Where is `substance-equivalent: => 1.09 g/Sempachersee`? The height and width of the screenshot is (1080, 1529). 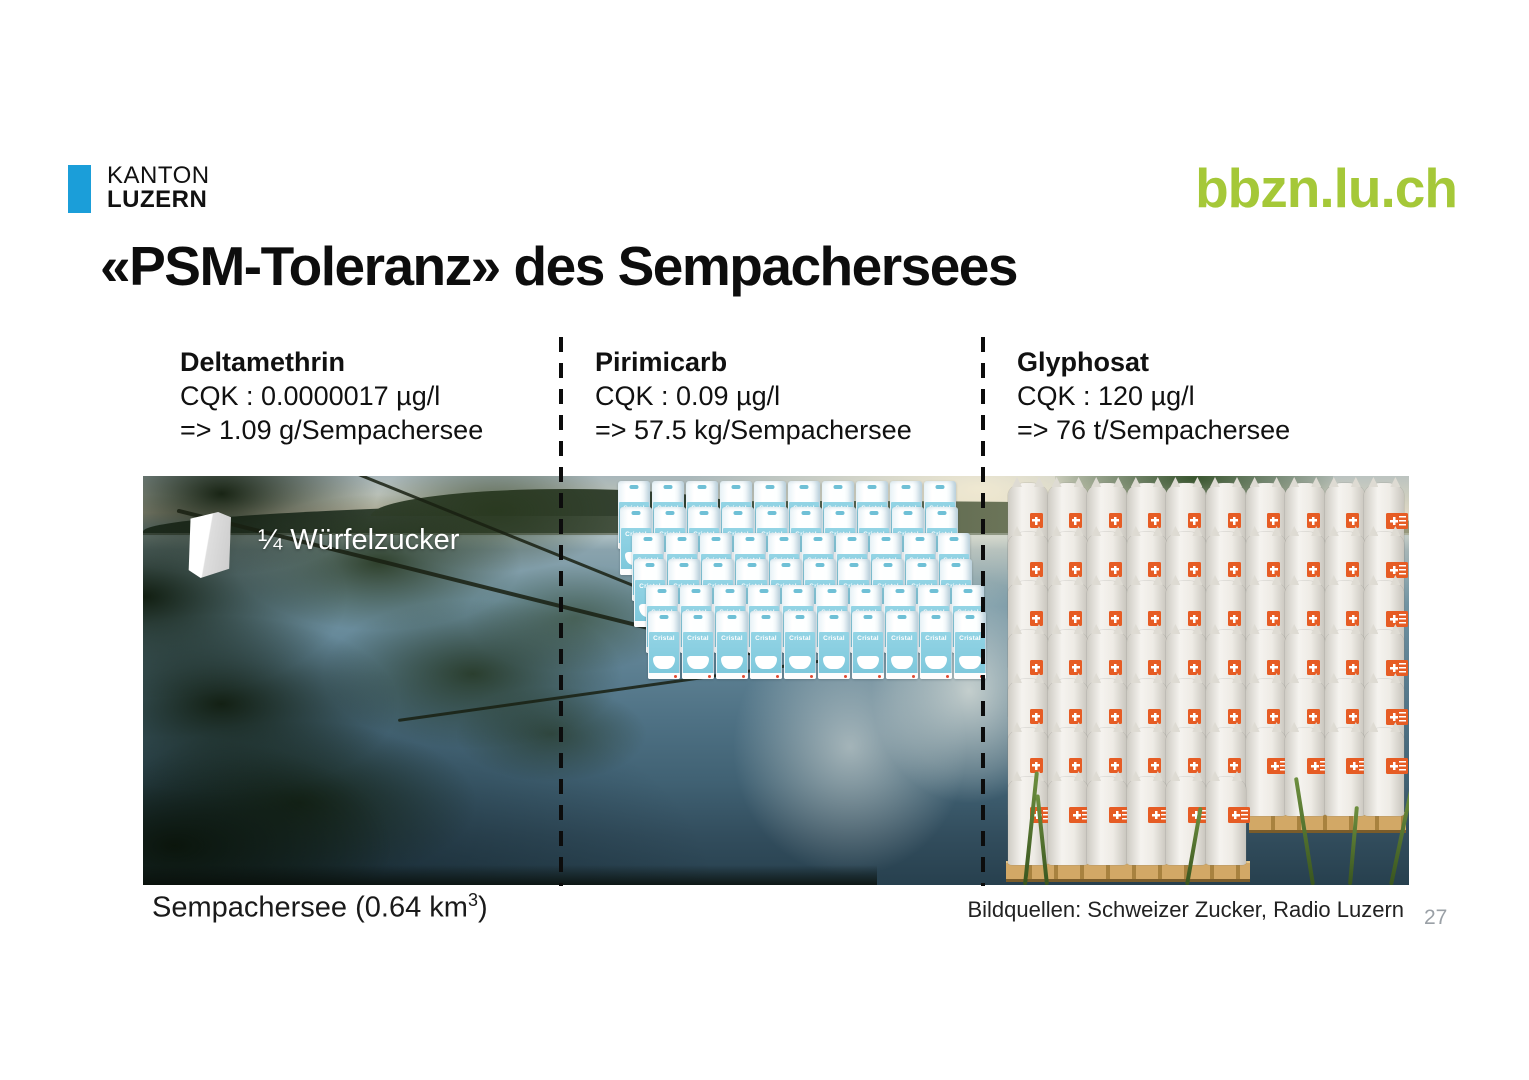
substance-equivalent: => 1.09 g/Sempachersee is located at coordinates (332, 430).